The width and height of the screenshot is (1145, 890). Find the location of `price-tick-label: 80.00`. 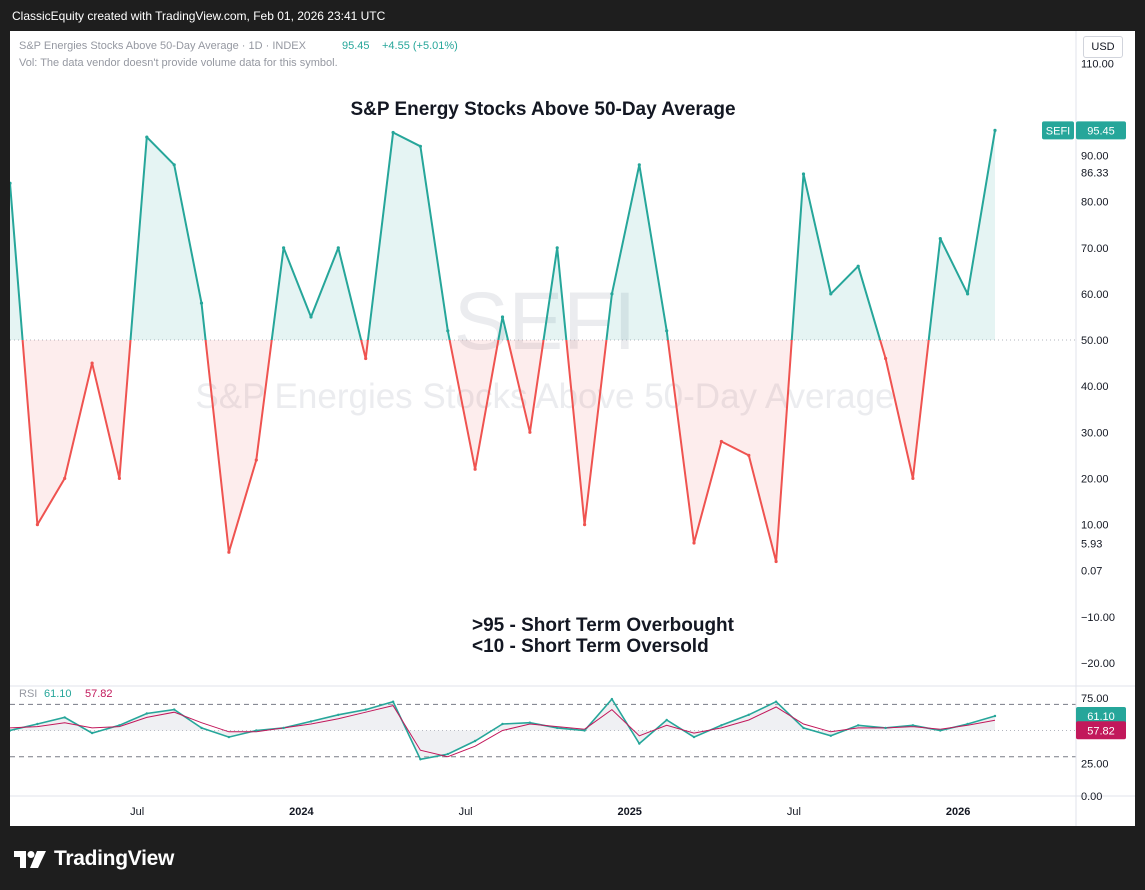

price-tick-label: 80.00 is located at coordinates (1095, 203).